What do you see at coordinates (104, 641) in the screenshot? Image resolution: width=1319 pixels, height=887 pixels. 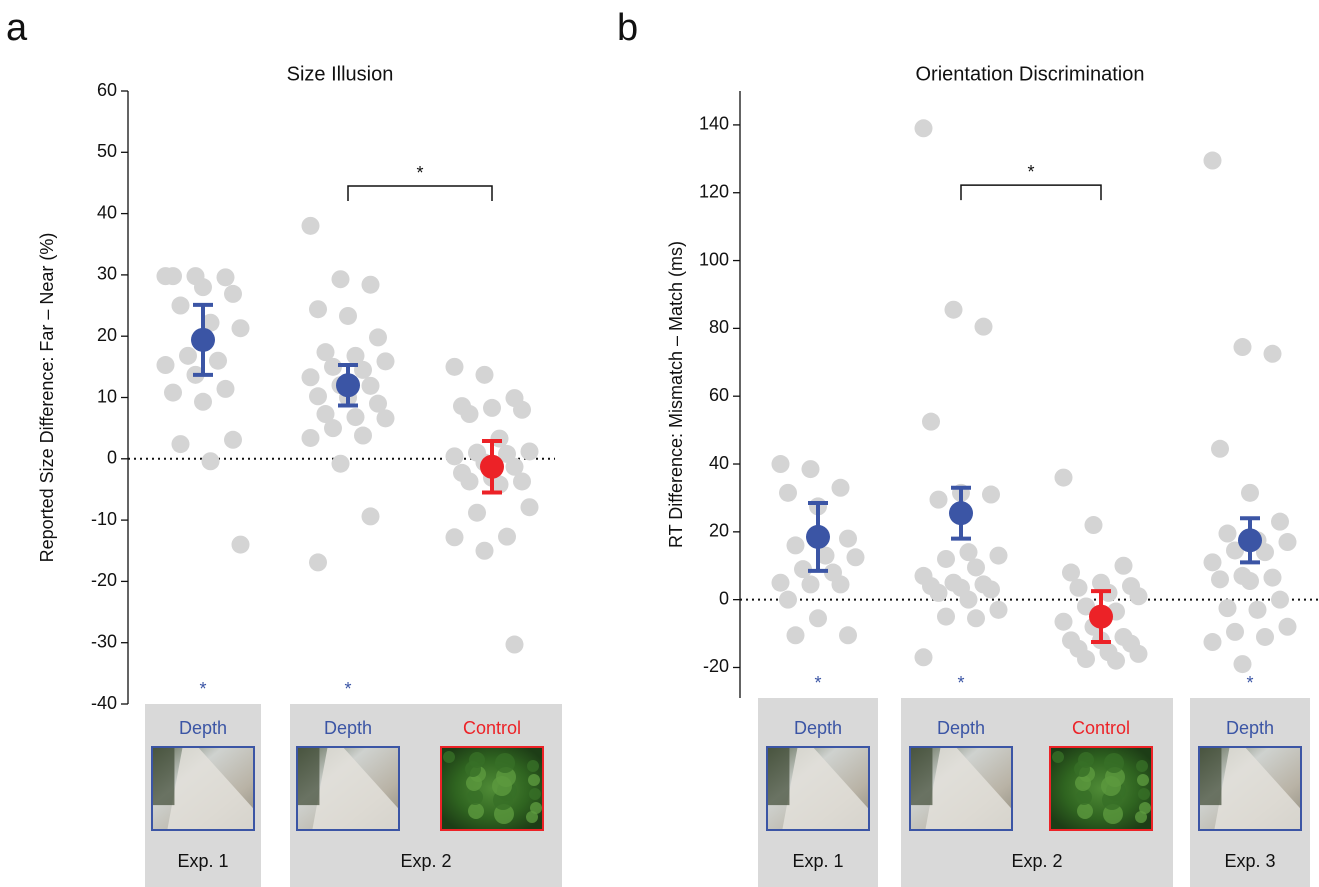 I see `y-tick-label: -30` at bounding box center [104, 641].